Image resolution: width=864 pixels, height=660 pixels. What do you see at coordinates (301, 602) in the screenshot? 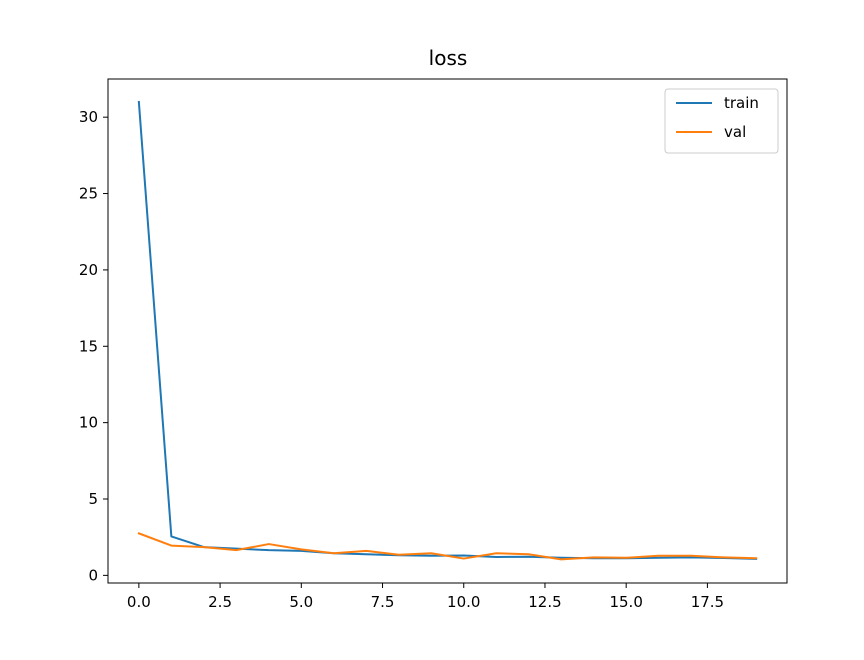
I see `x-tick-label: 5.0` at bounding box center [301, 602].